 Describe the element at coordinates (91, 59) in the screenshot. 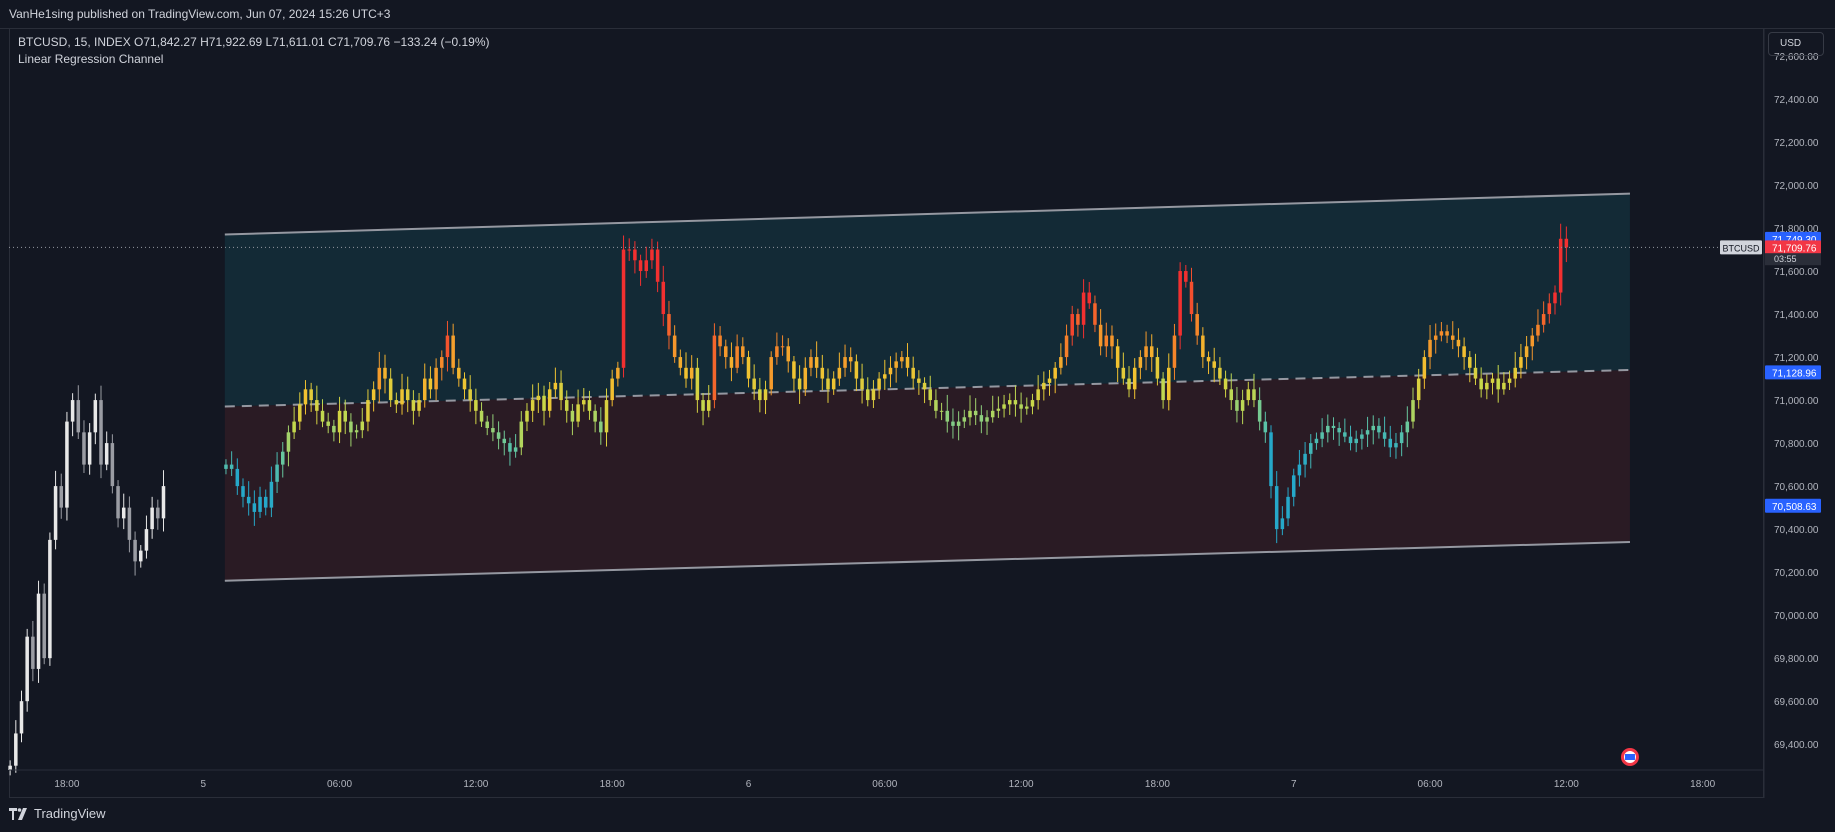

I see `indicator-label: Linear Regression Channel` at that location.